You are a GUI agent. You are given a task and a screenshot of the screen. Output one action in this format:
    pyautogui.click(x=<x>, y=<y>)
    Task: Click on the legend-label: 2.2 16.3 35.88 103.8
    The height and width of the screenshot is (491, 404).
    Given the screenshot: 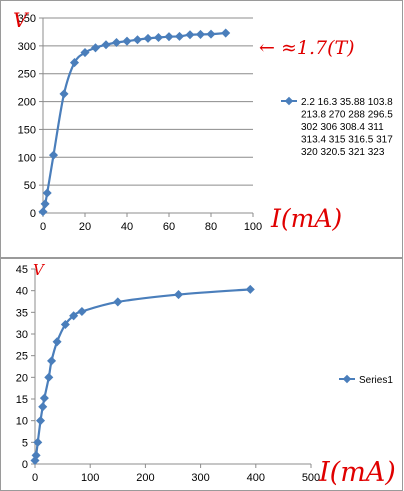 What is the action you would take?
    pyautogui.click(x=347, y=102)
    